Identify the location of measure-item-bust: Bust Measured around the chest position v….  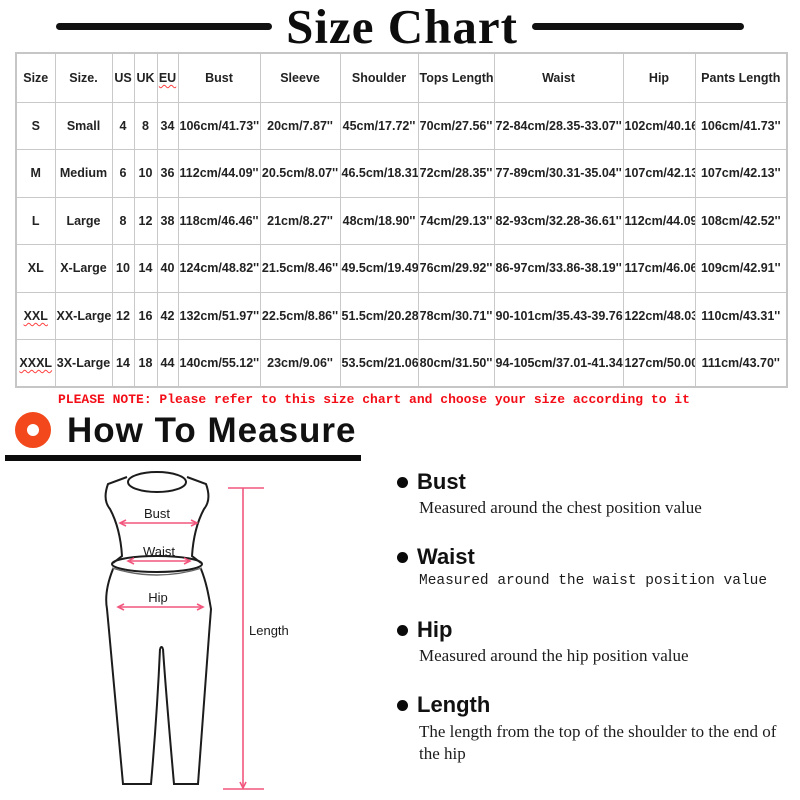
(597, 494).